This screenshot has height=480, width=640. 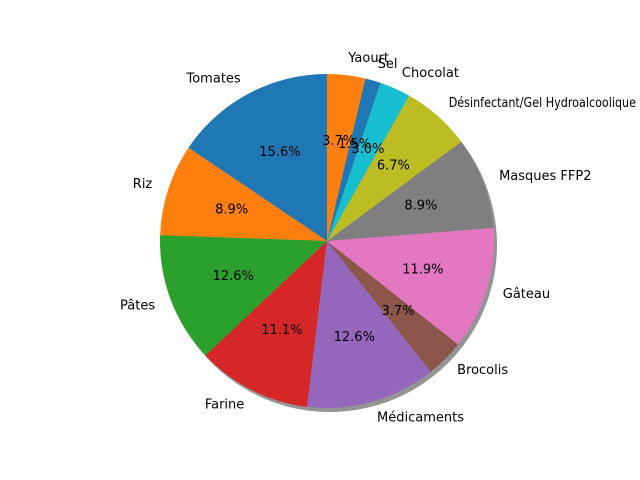 What do you see at coordinates (346, 157) in the screenshot?
I see `slice-yaourt` at bounding box center [346, 157].